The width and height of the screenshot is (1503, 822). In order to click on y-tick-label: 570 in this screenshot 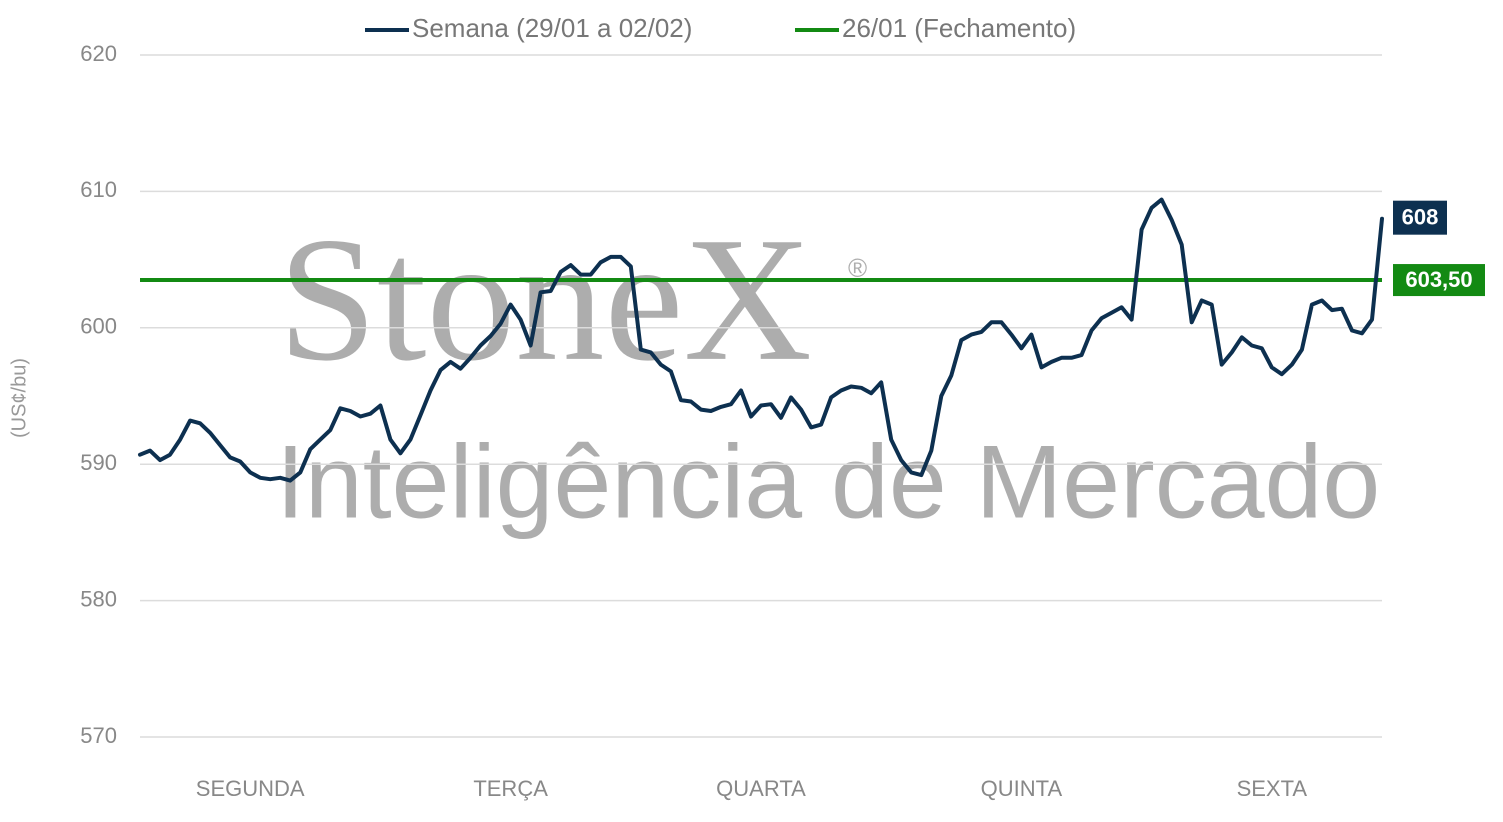, I will do `click(98, 735)`.